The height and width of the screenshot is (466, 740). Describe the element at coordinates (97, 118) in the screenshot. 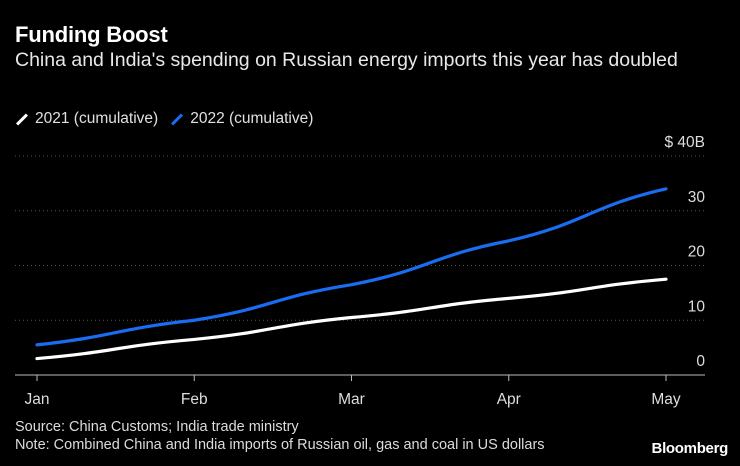

I see `legend-label-2021: 2021 (cumulative)` at that location.